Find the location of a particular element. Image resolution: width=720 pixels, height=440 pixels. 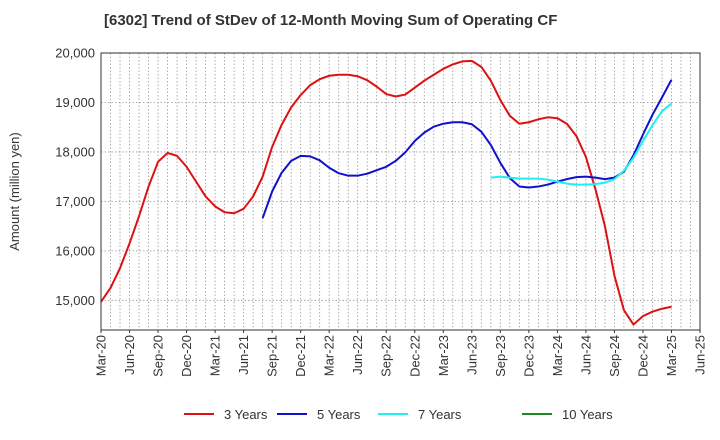

legend: 3 Years 5 Years 7 Years 10 Years is located at coordinates (398, 414).